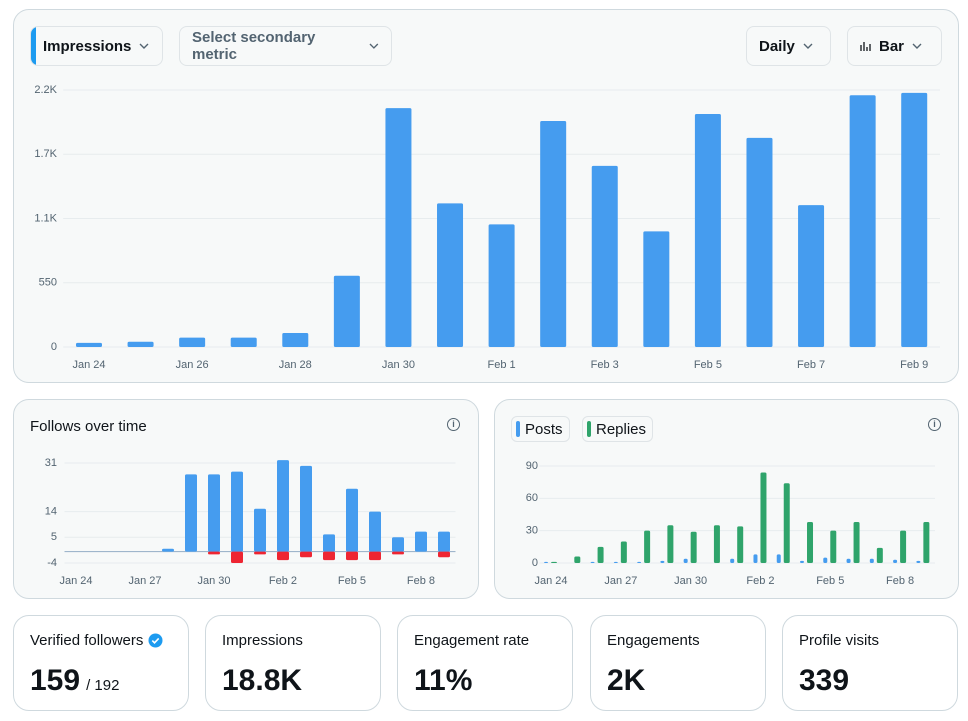  What do you see at coordinates (101, 663) in the screenshot?
I see `stat-card: Verified followers 159 / 192` at bounding box center [101, 663].